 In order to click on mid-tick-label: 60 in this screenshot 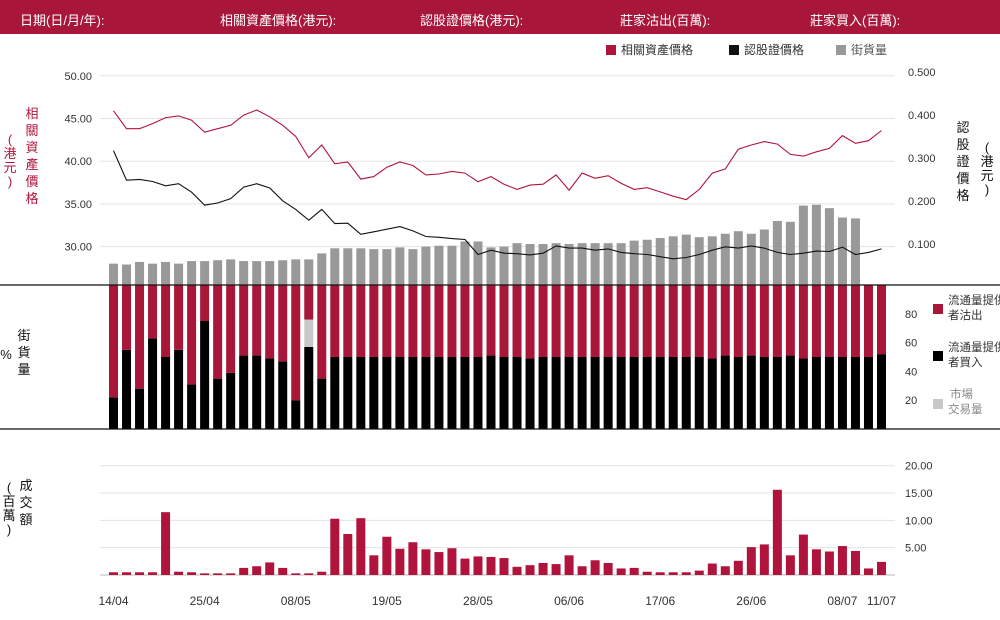, I will do `click(911, 344)`.